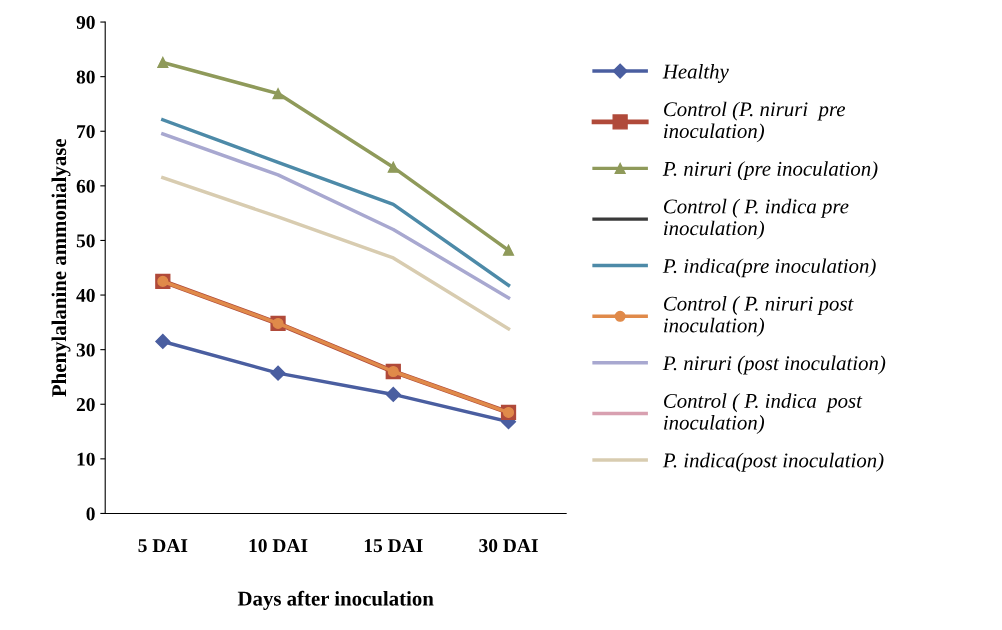 This screenshot has height=630, width=1002. What do you see at coordinates (85, 241) in the screenshot?
I see `y-tick-label: 50` at bounding box center [85, 241].